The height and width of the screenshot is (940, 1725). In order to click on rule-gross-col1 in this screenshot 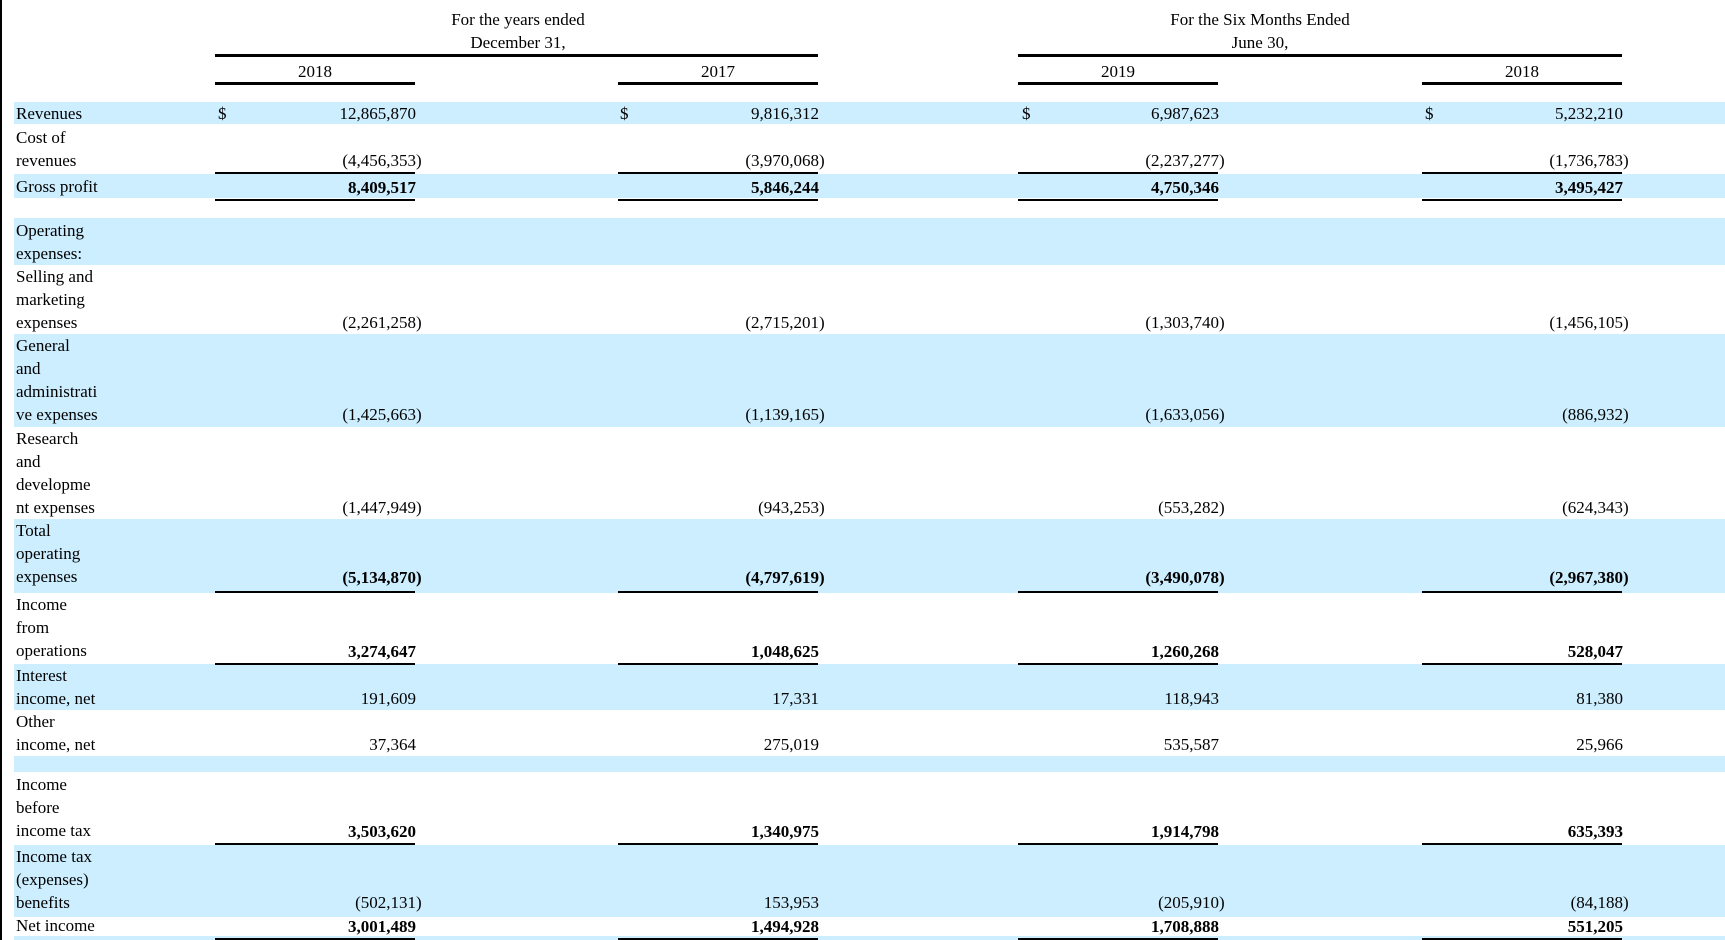, I will do `click(315, 200)`.